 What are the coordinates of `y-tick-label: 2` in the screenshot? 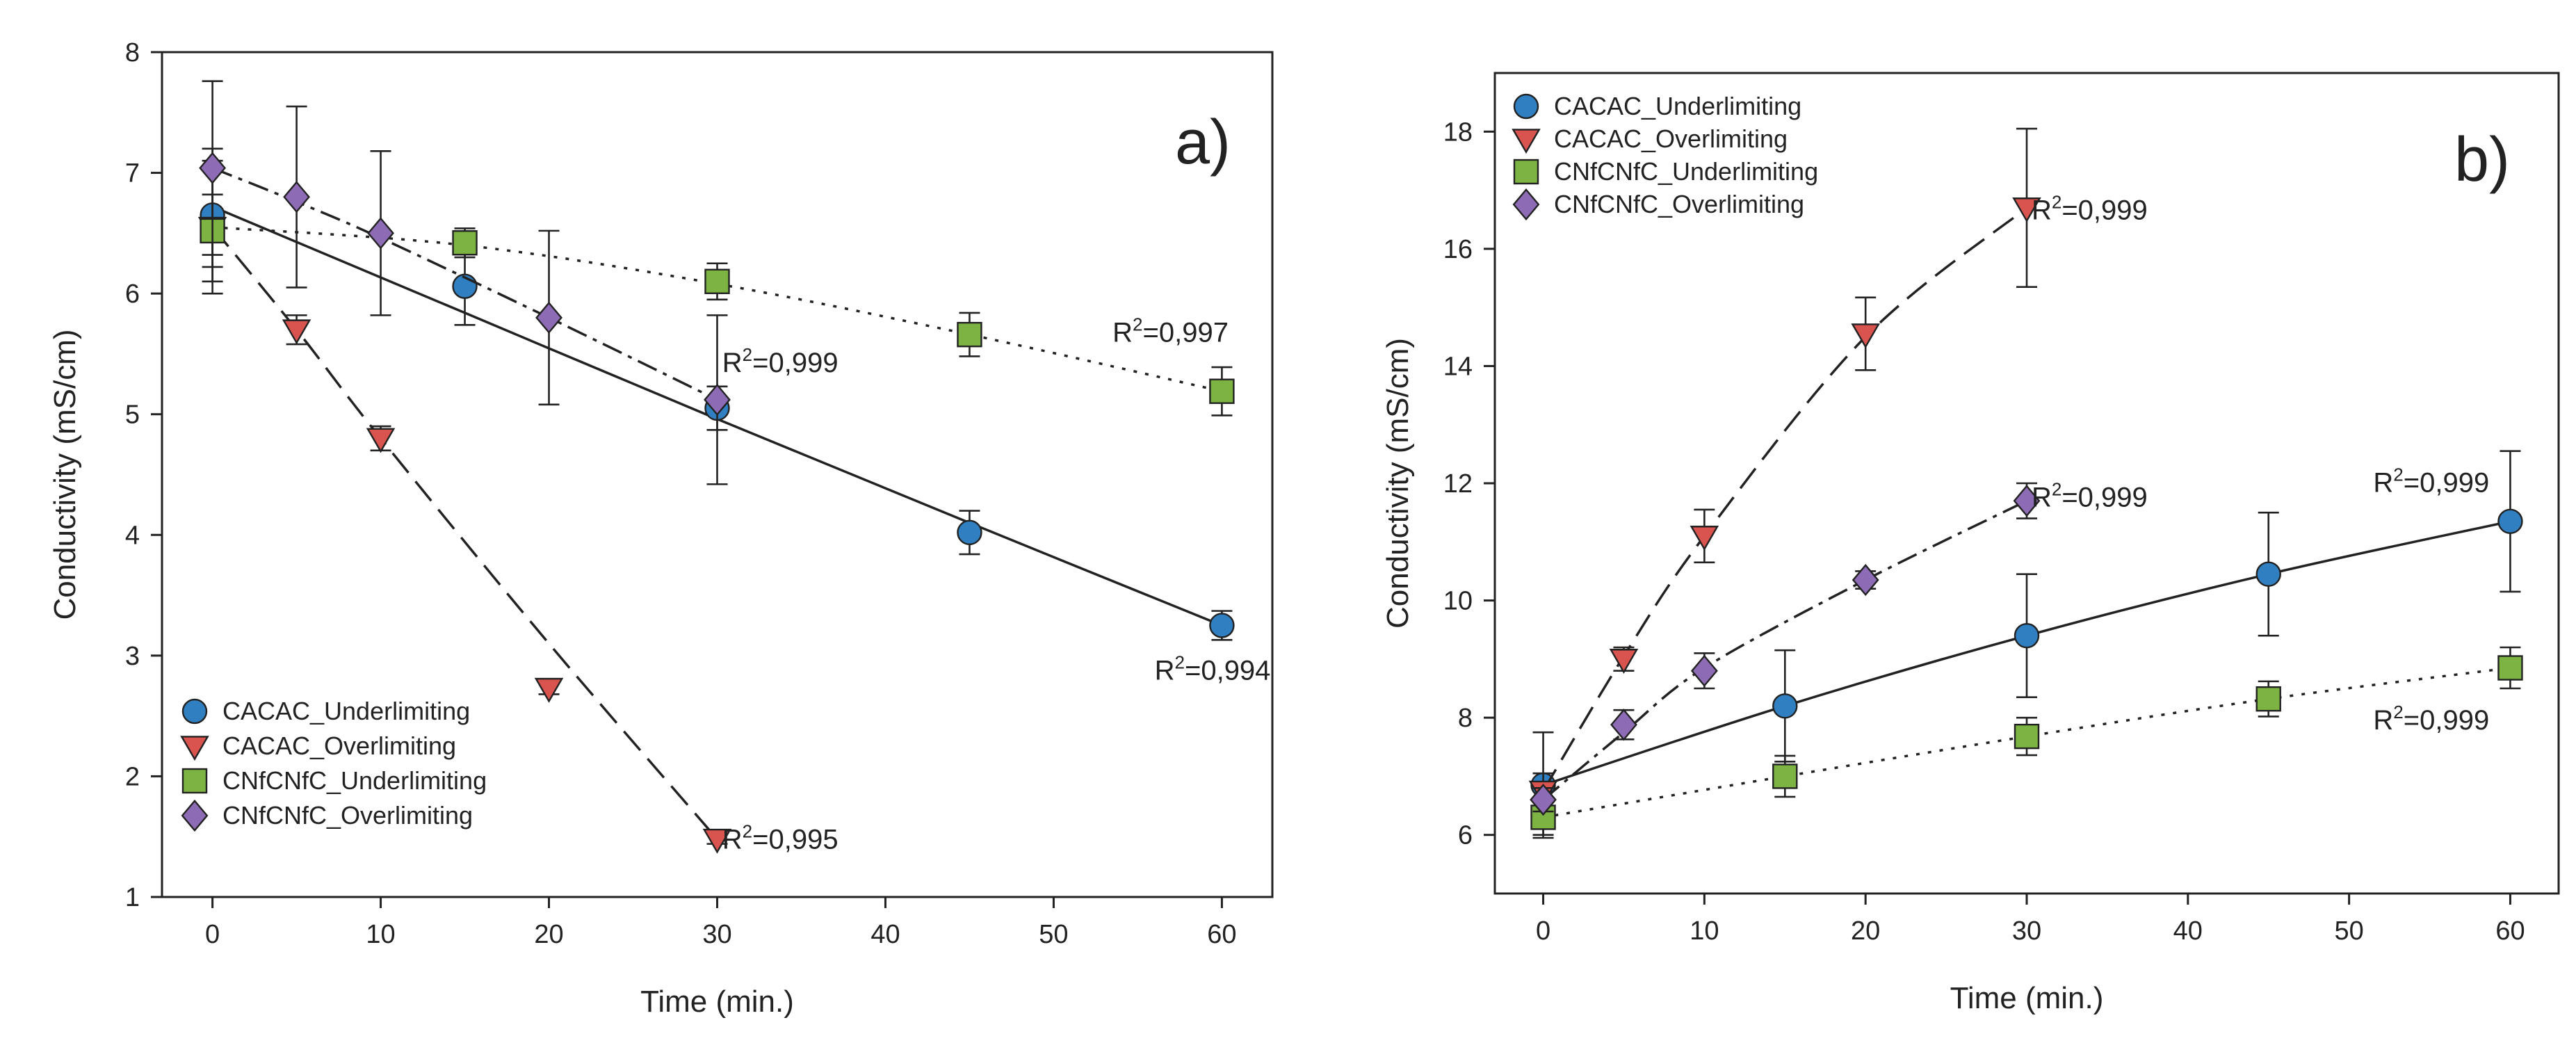 It's located at (132, 777).